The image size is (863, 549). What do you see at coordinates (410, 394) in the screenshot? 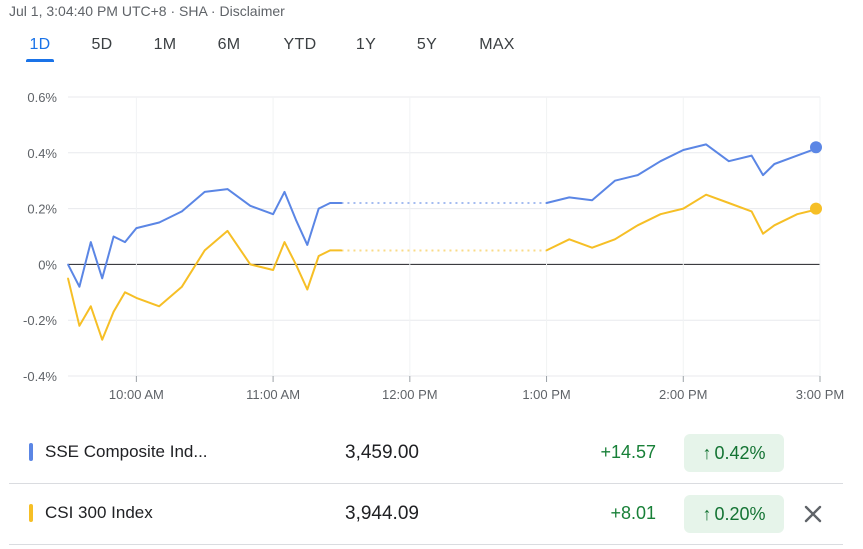
I see `x-tick-label: 12:00 PM` at bounding box center [410, 394].